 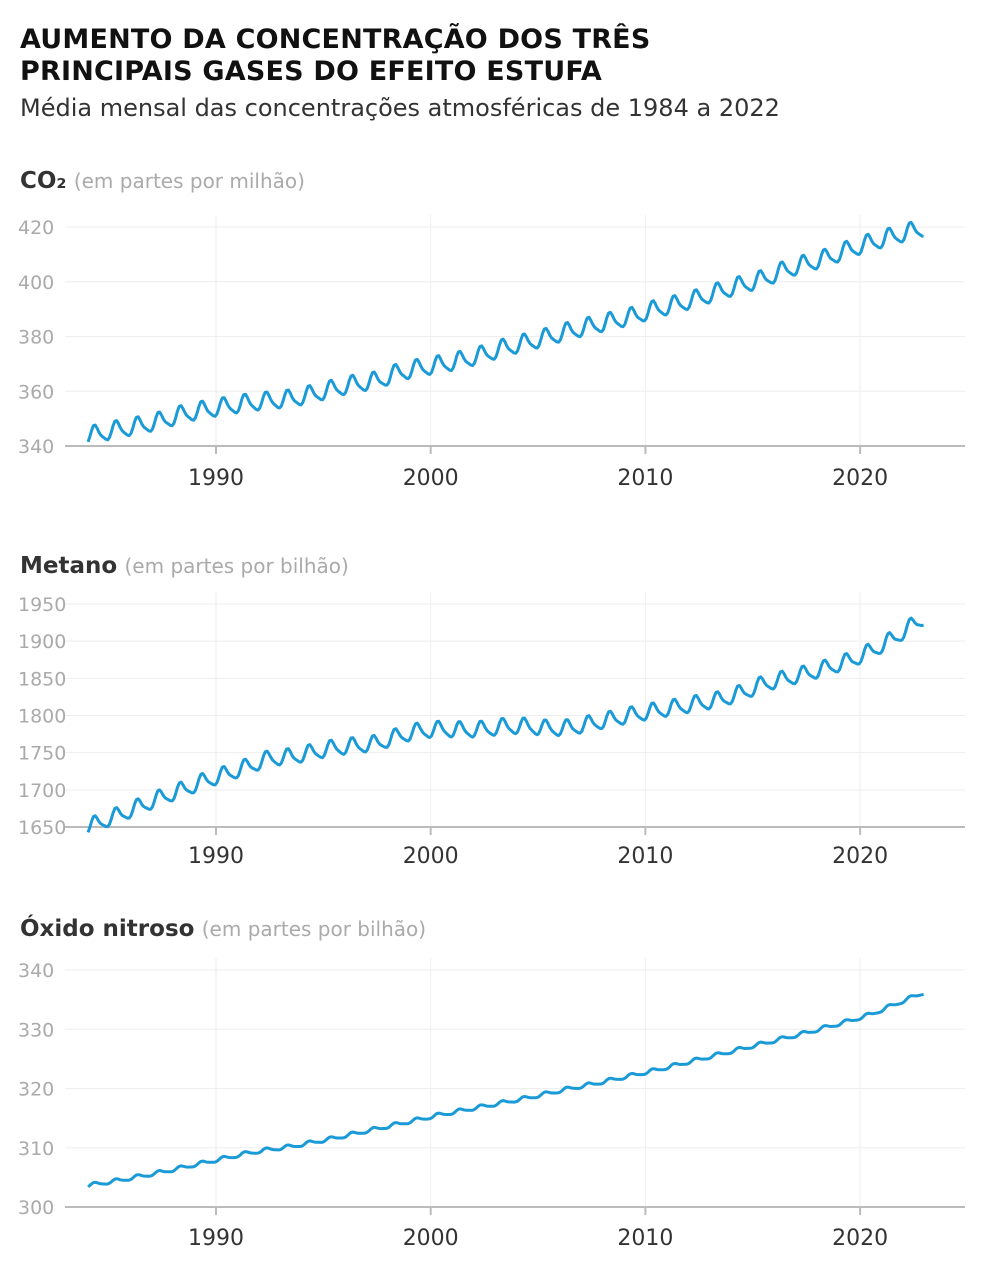 What do you see at coordinates (42, 828) in the screenshot?
I see `y-tick-label: 1650` at bounding box center [42, 828].